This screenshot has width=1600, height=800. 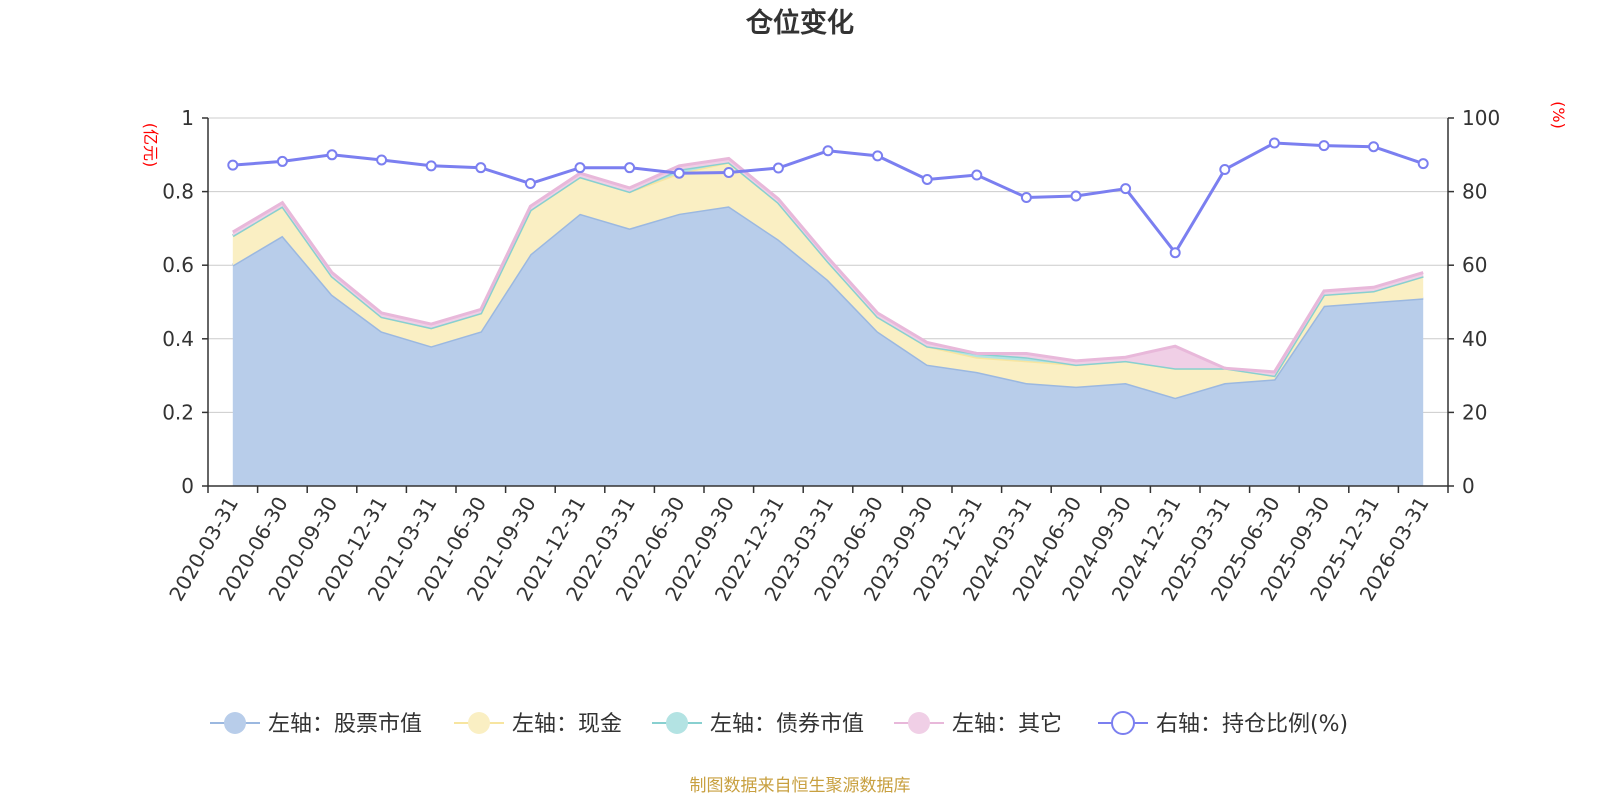 What do you see at coordinates (1474, 412) in the screenshot?
I see `right-axis-tick-label: 20` at bounding box center [1474, 412].